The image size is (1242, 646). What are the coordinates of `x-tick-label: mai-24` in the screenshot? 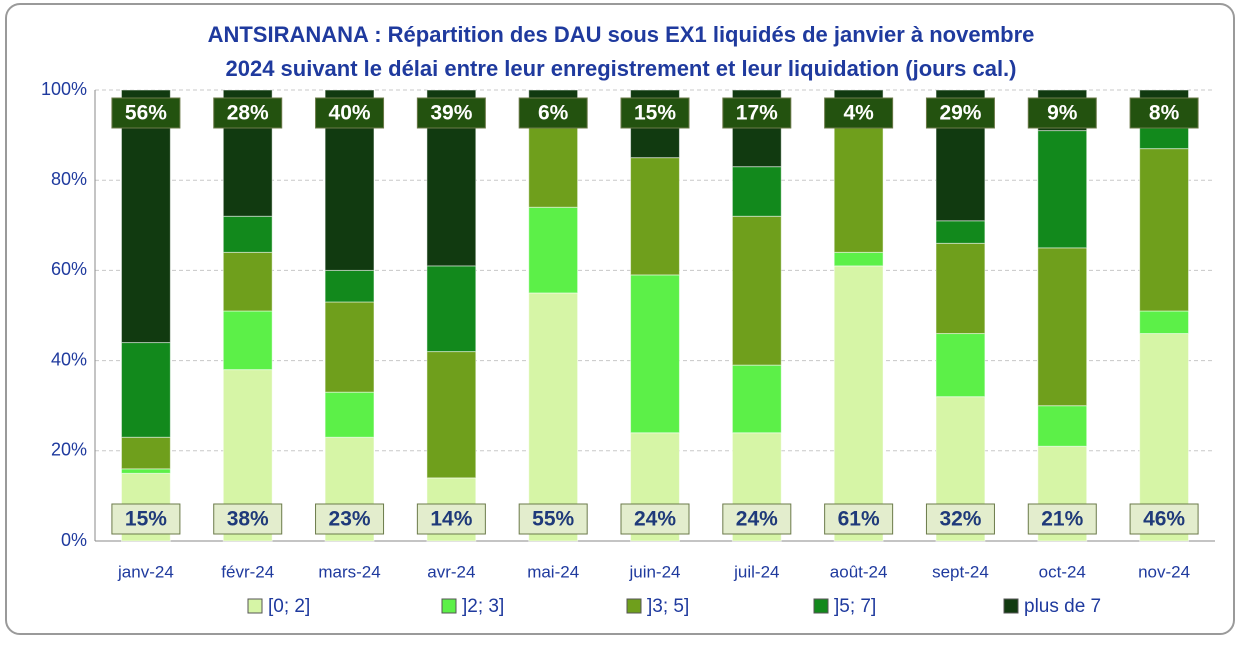 It's located at (553, 571).